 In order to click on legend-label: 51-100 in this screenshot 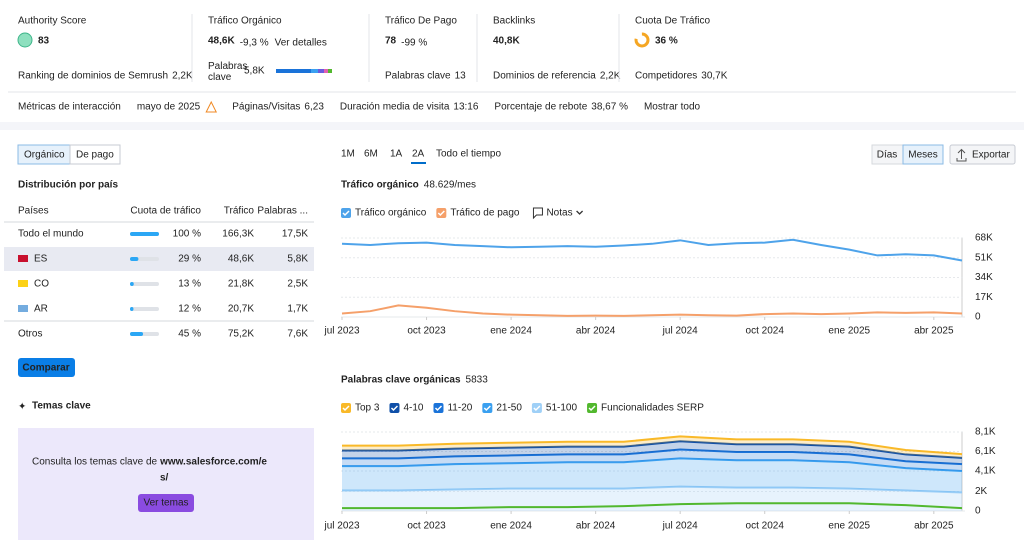, I will do `click(562, 408)`.